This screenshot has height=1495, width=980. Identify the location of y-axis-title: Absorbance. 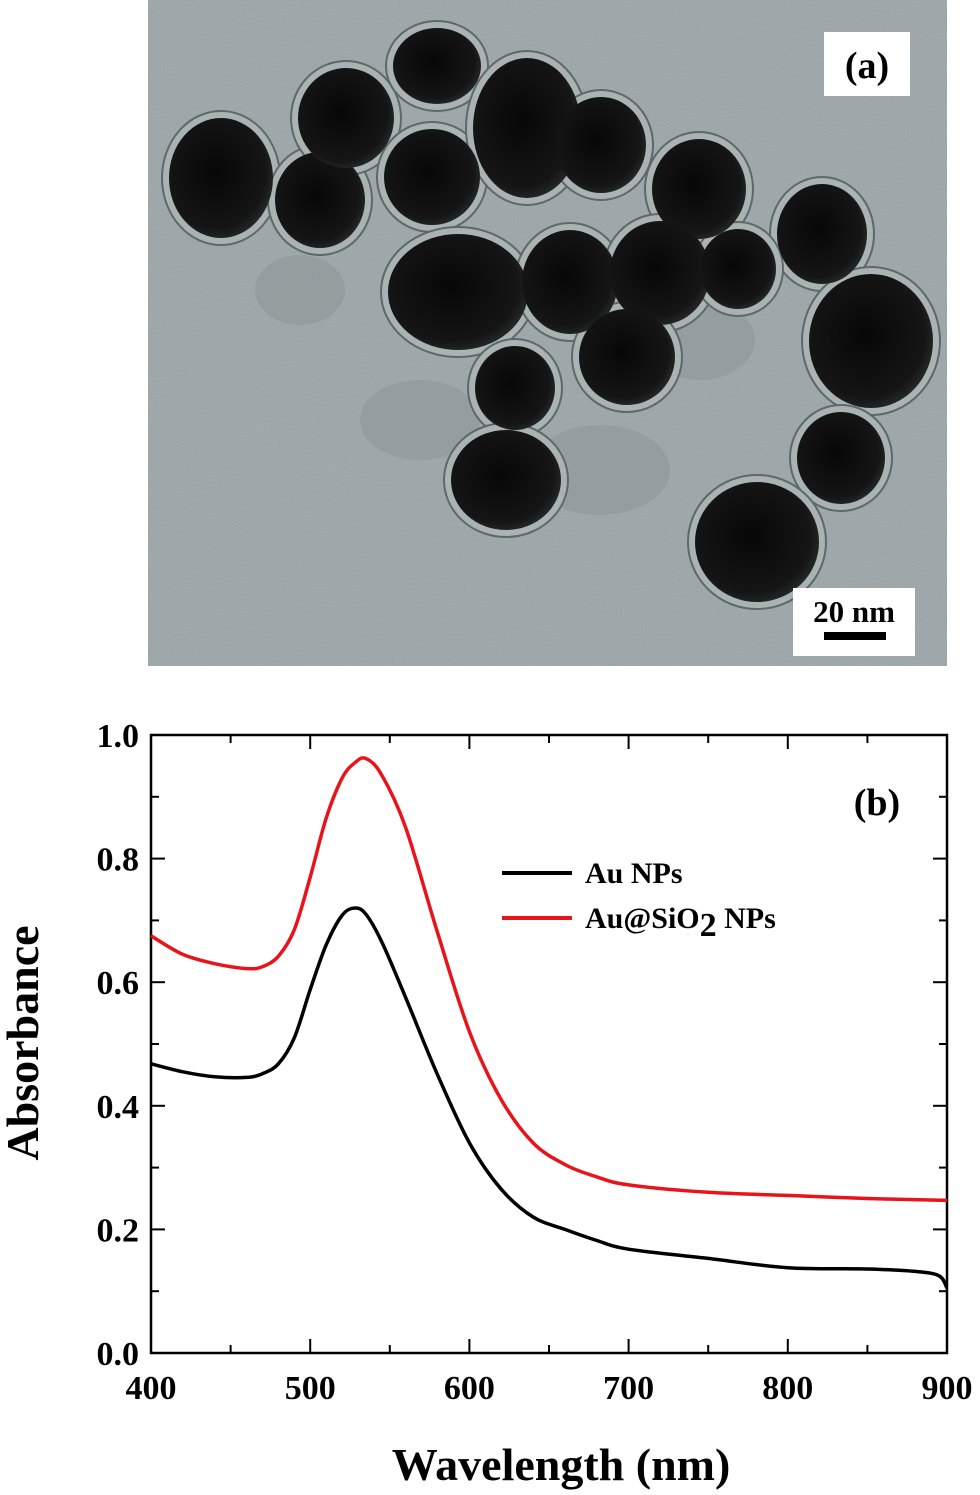
(24, 1042).